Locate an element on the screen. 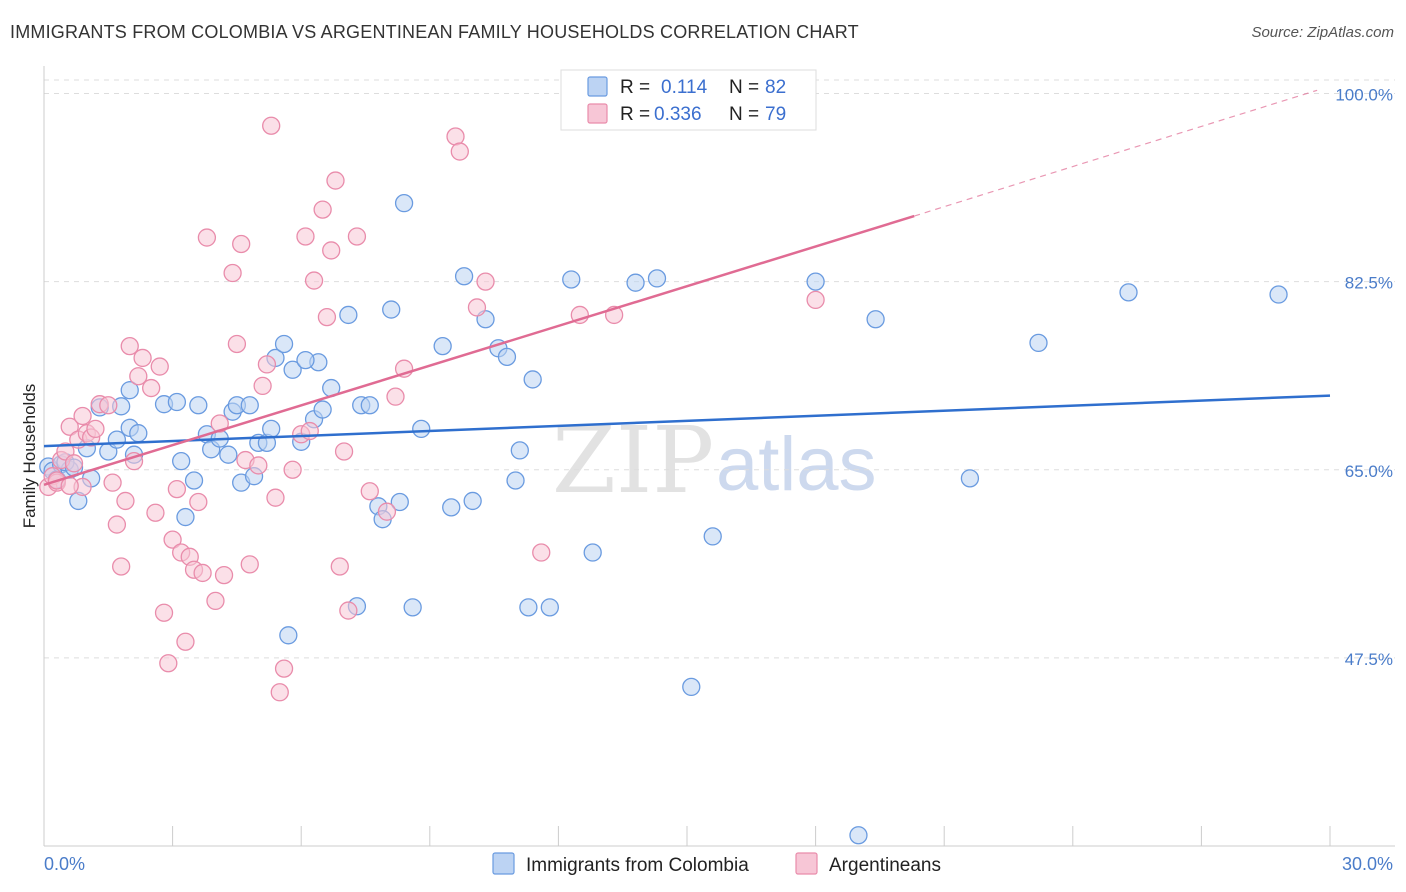 The width and height of the screenshot is (1406, 892). x-tick-label-1: 30.0% is located at coordinates (1367, 864).